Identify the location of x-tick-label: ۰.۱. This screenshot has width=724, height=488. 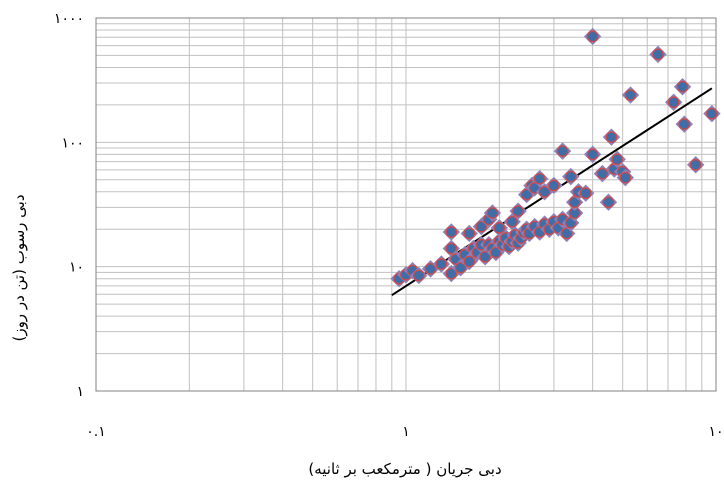
(96, 432).